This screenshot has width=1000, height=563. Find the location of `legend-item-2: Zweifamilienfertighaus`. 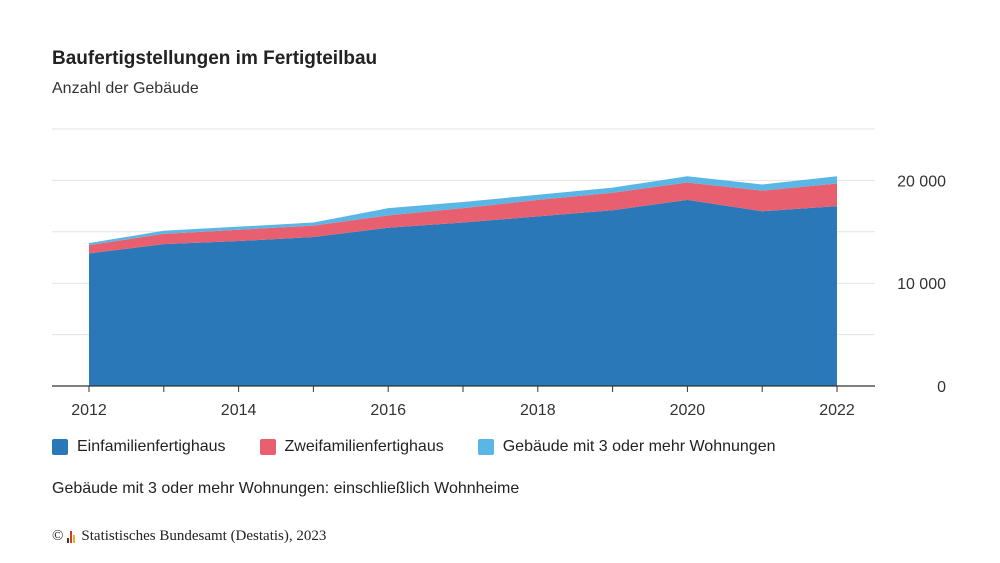

legend-item-2: Zweifamilienfertighaus is located at coordinates (351, 447).